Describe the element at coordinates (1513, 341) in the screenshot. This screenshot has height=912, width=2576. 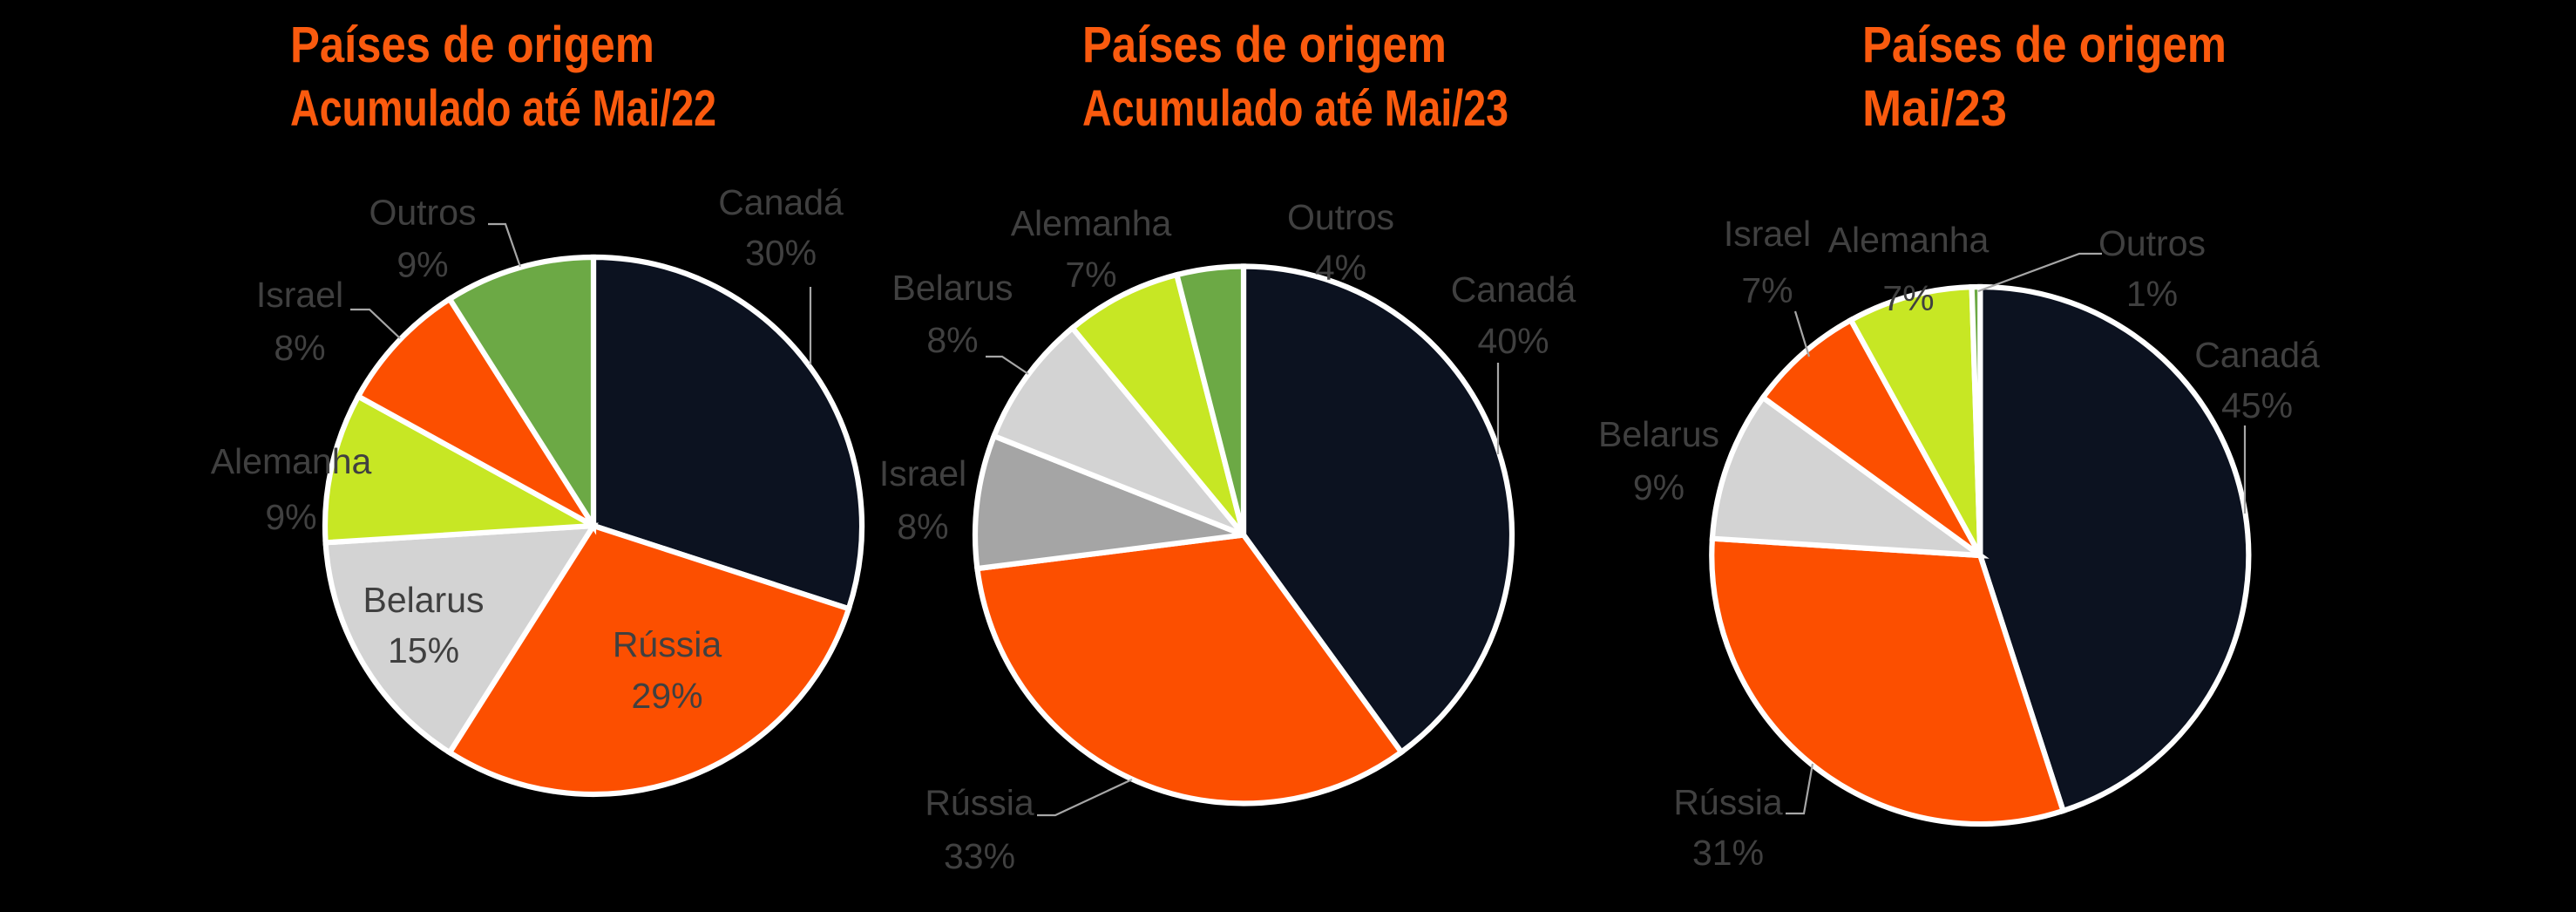
I see `svg-text: 40%` at that location.